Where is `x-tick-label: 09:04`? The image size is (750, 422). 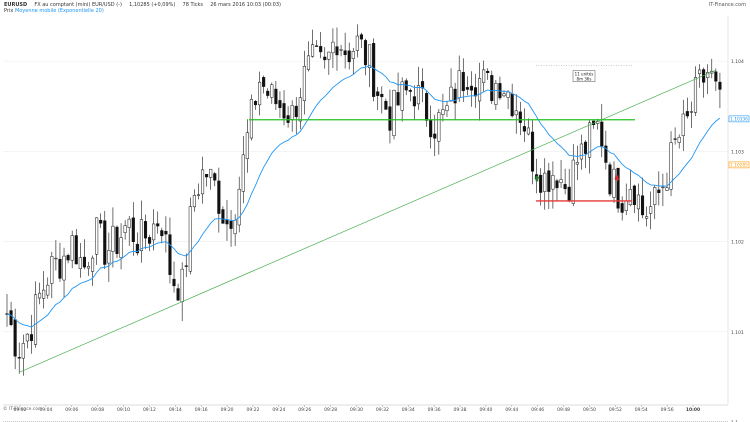 x-tick-label: 09:04 is located at coordinates (45, 410).